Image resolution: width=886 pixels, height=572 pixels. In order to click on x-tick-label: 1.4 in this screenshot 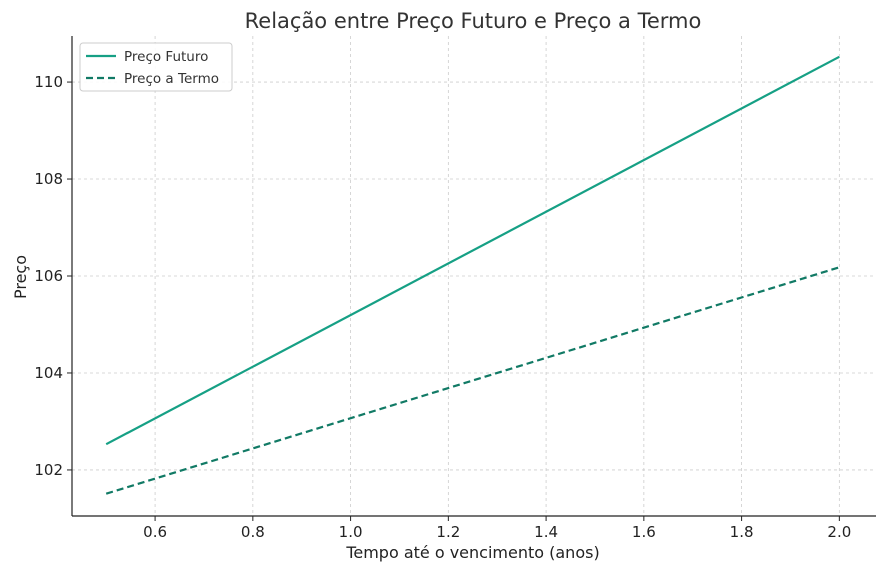, I will do `click(546, 532)`.